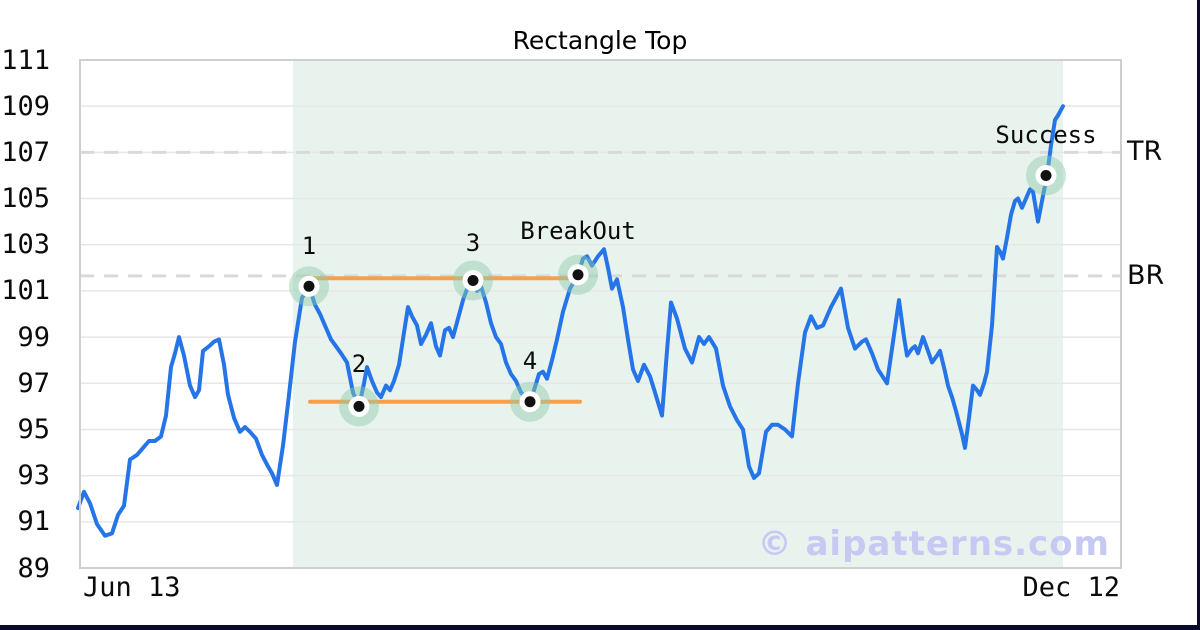 This screenshot has width=1200, height=630. Describe the element at coordinates (600, 40) in the screenshot. I see `chart-title: Rectangle Top` at that location.